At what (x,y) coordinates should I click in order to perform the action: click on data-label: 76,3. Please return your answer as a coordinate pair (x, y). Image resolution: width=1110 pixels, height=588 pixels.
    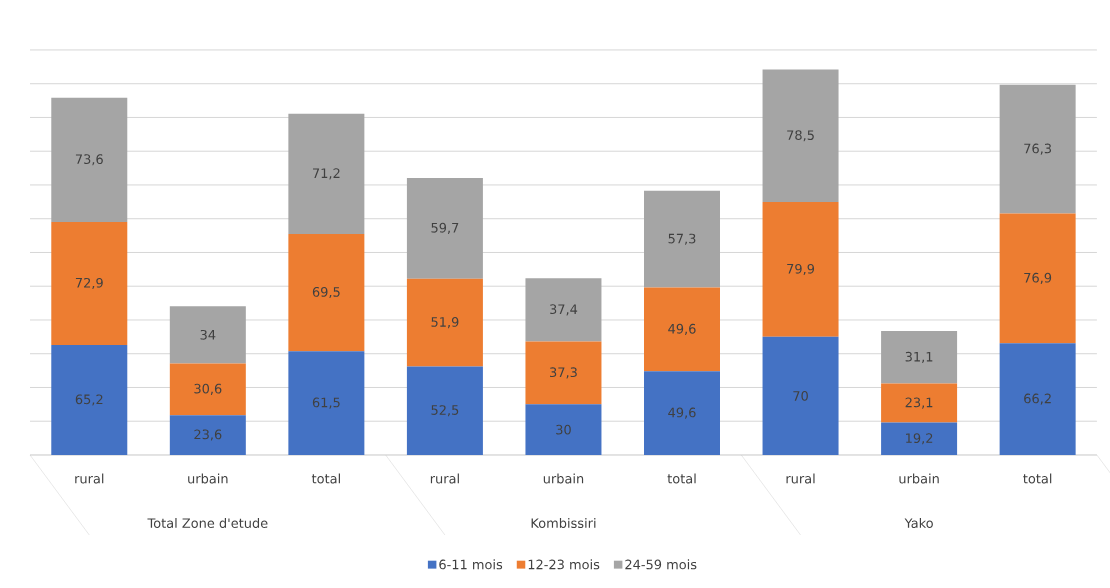
    Looking at the image, I should click on (1038, 149).